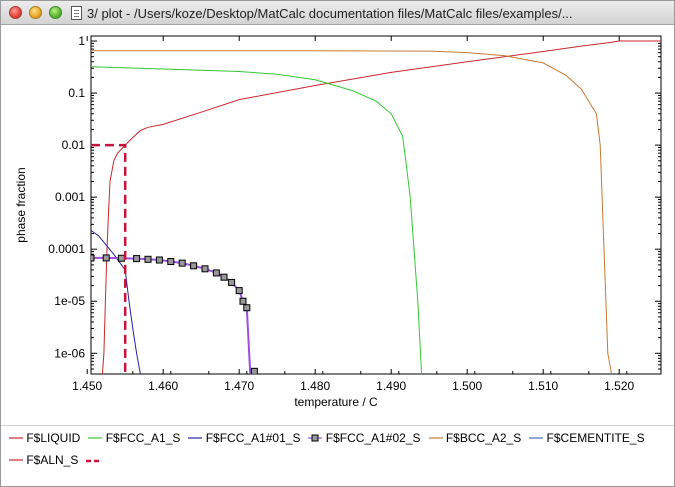 The height and width of the screenshot is (487, 675). What do you see at coordinates (69, 301) in the screenshot?
I see `y-tick-label: 1e-05` at bounding box center [69, 301].